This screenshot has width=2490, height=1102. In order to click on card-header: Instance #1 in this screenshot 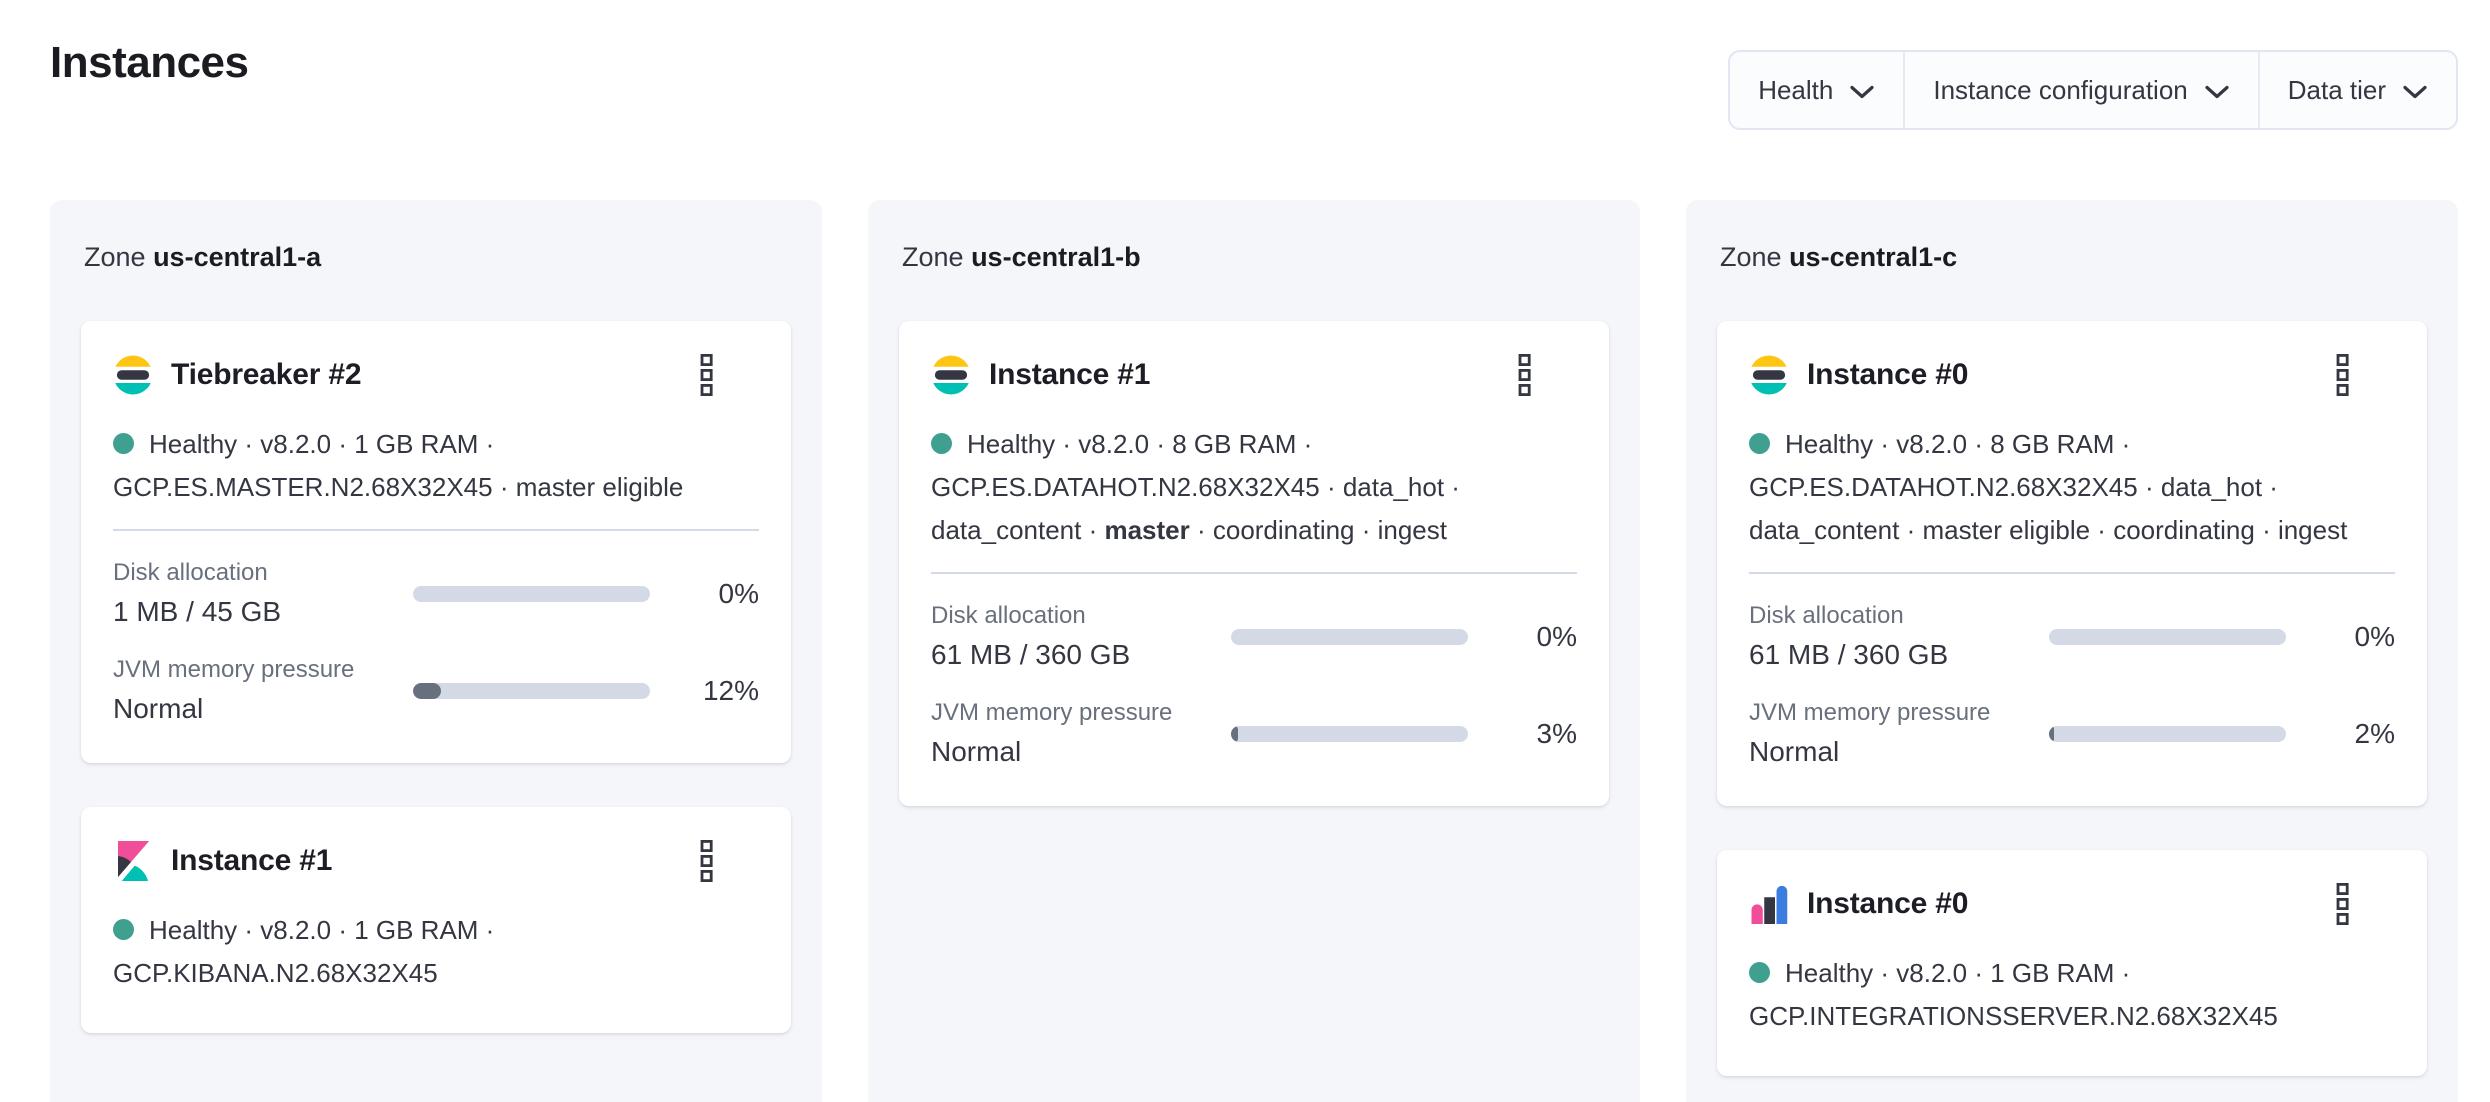, I will do `click(436, 861)`.